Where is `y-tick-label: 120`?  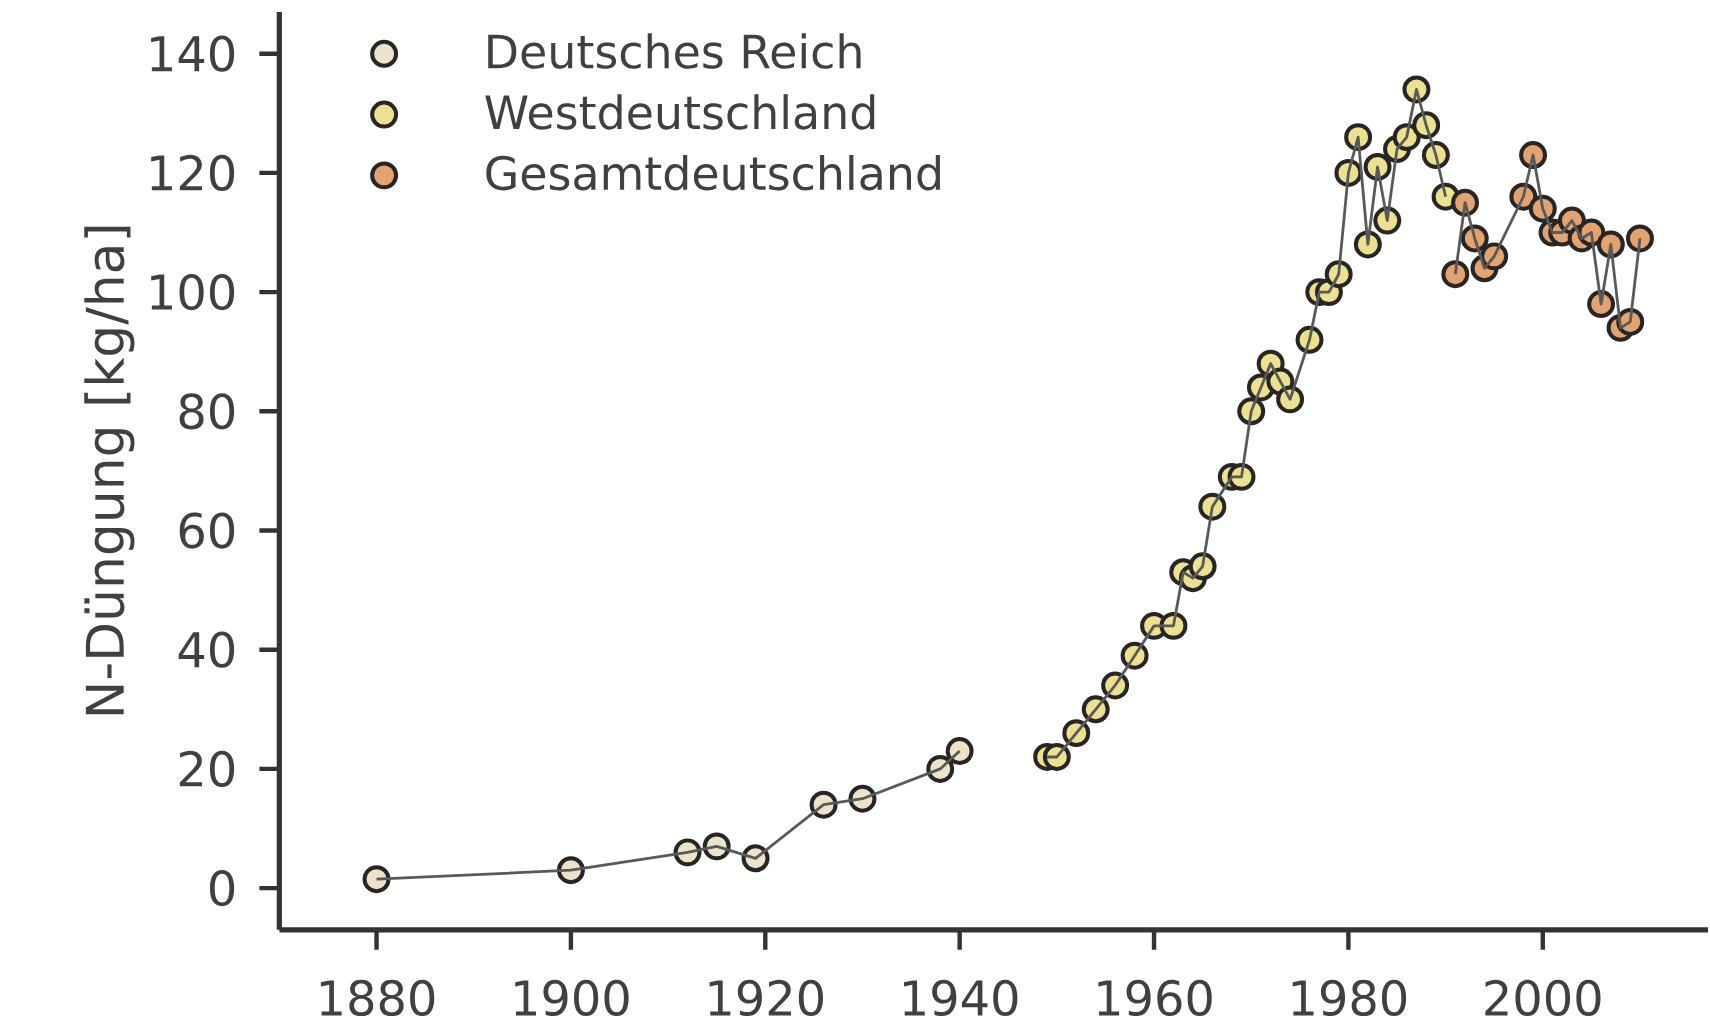 y-tick-label: 120 is located at coordinates (193, 173).